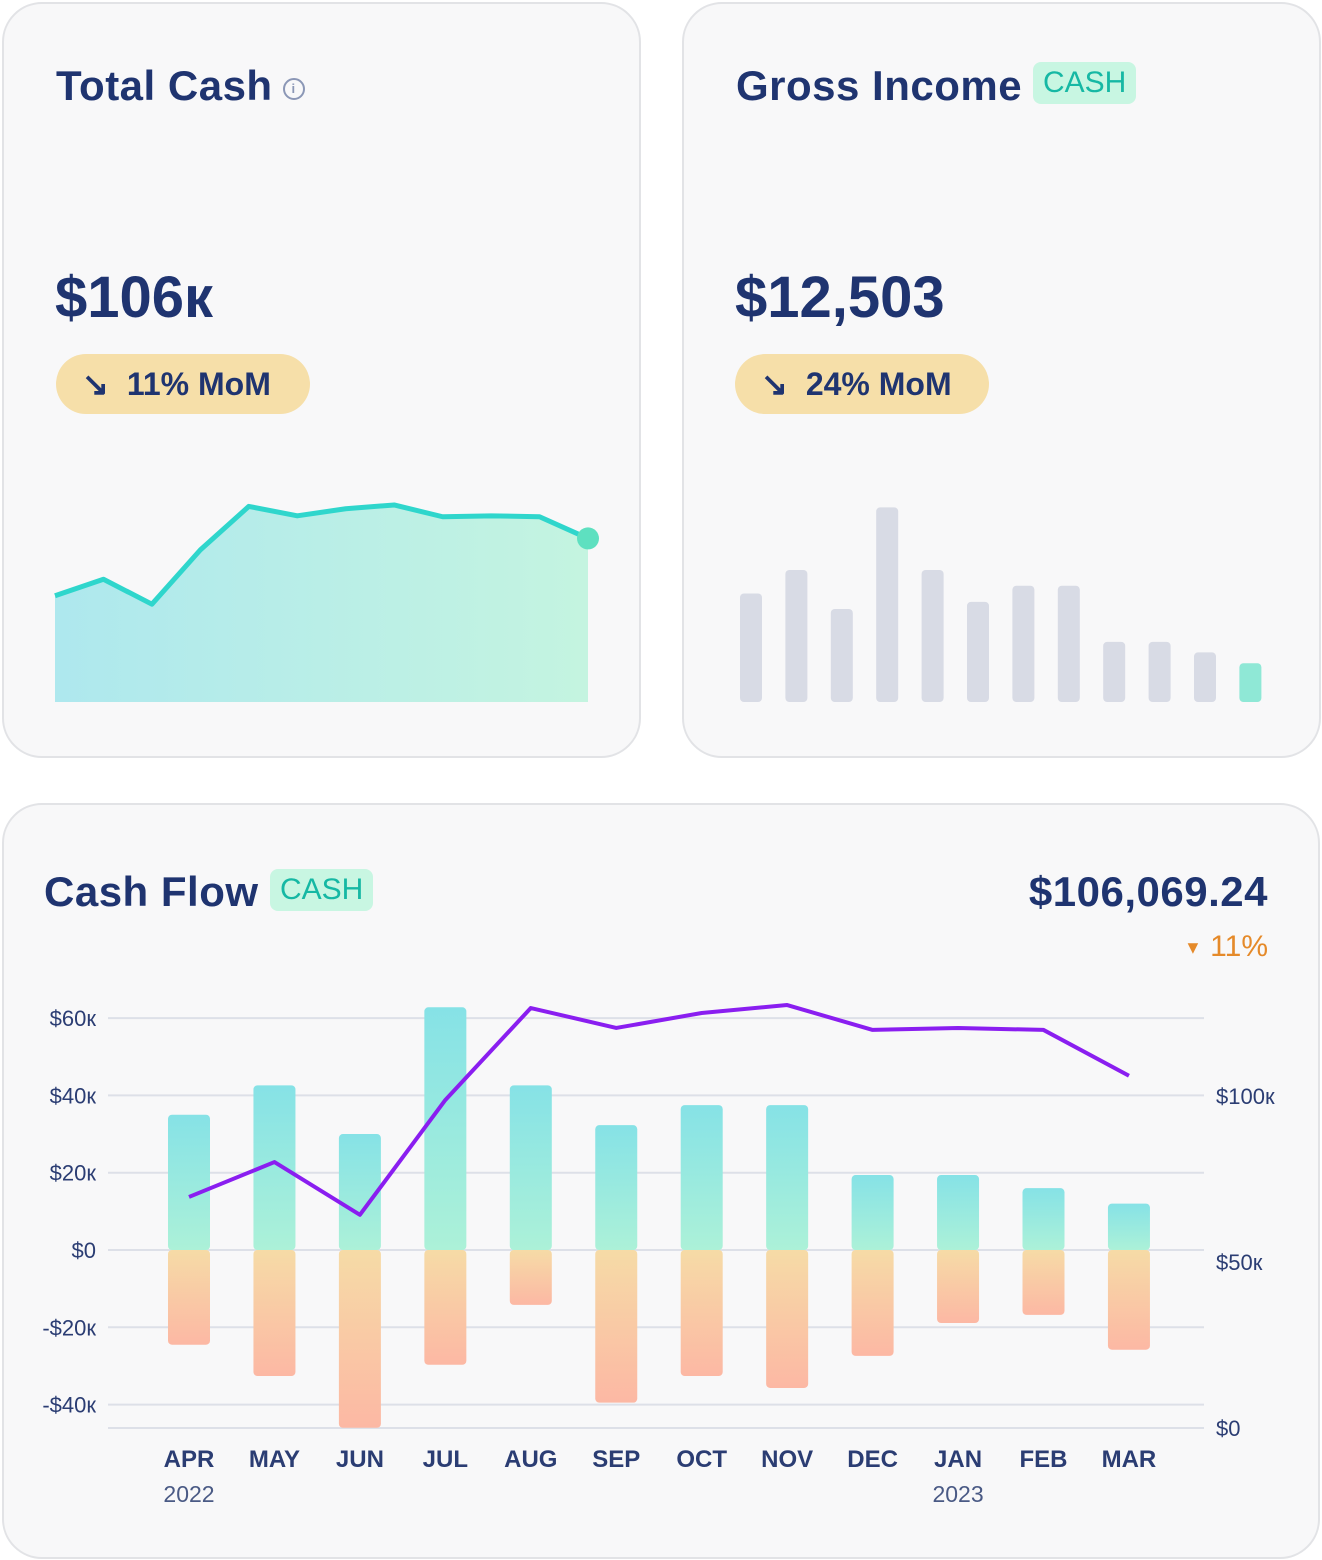 The width and height of the screenshot is (1322, 1560). What do you see at coordinates (69, 1327) in the screenshot?
I see `left-axis-tick: -$20к` at bounding box center [69, 1327].